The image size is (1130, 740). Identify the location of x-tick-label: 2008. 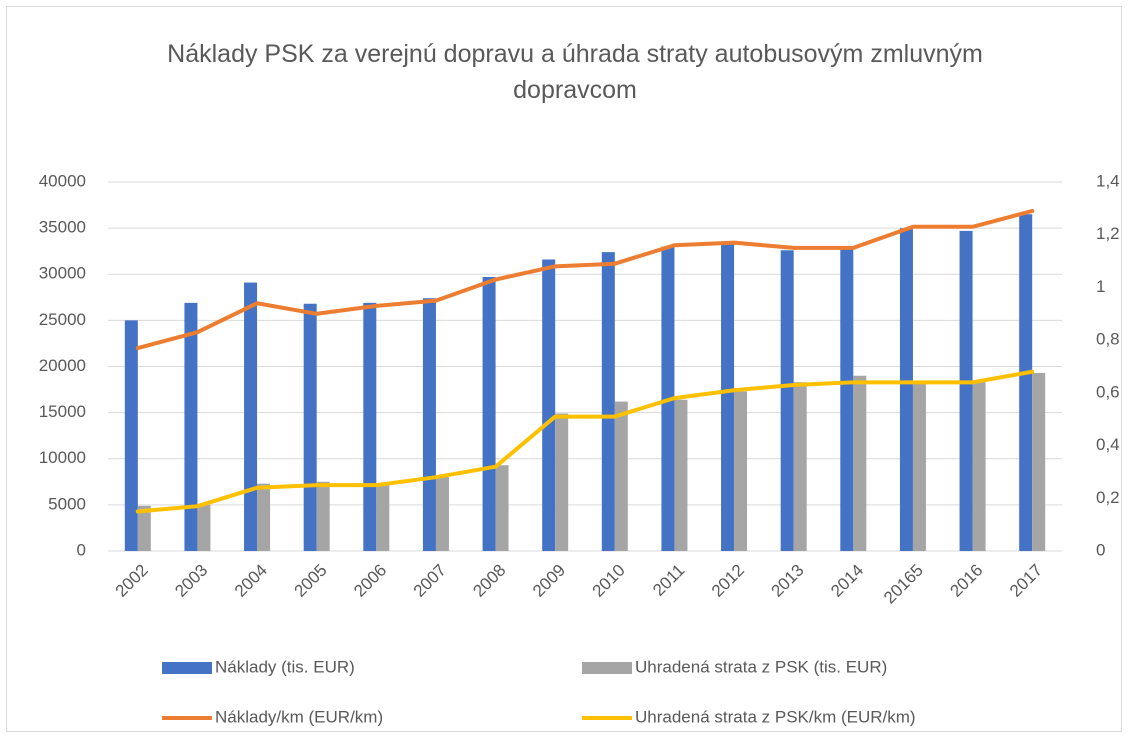
(489, 581).